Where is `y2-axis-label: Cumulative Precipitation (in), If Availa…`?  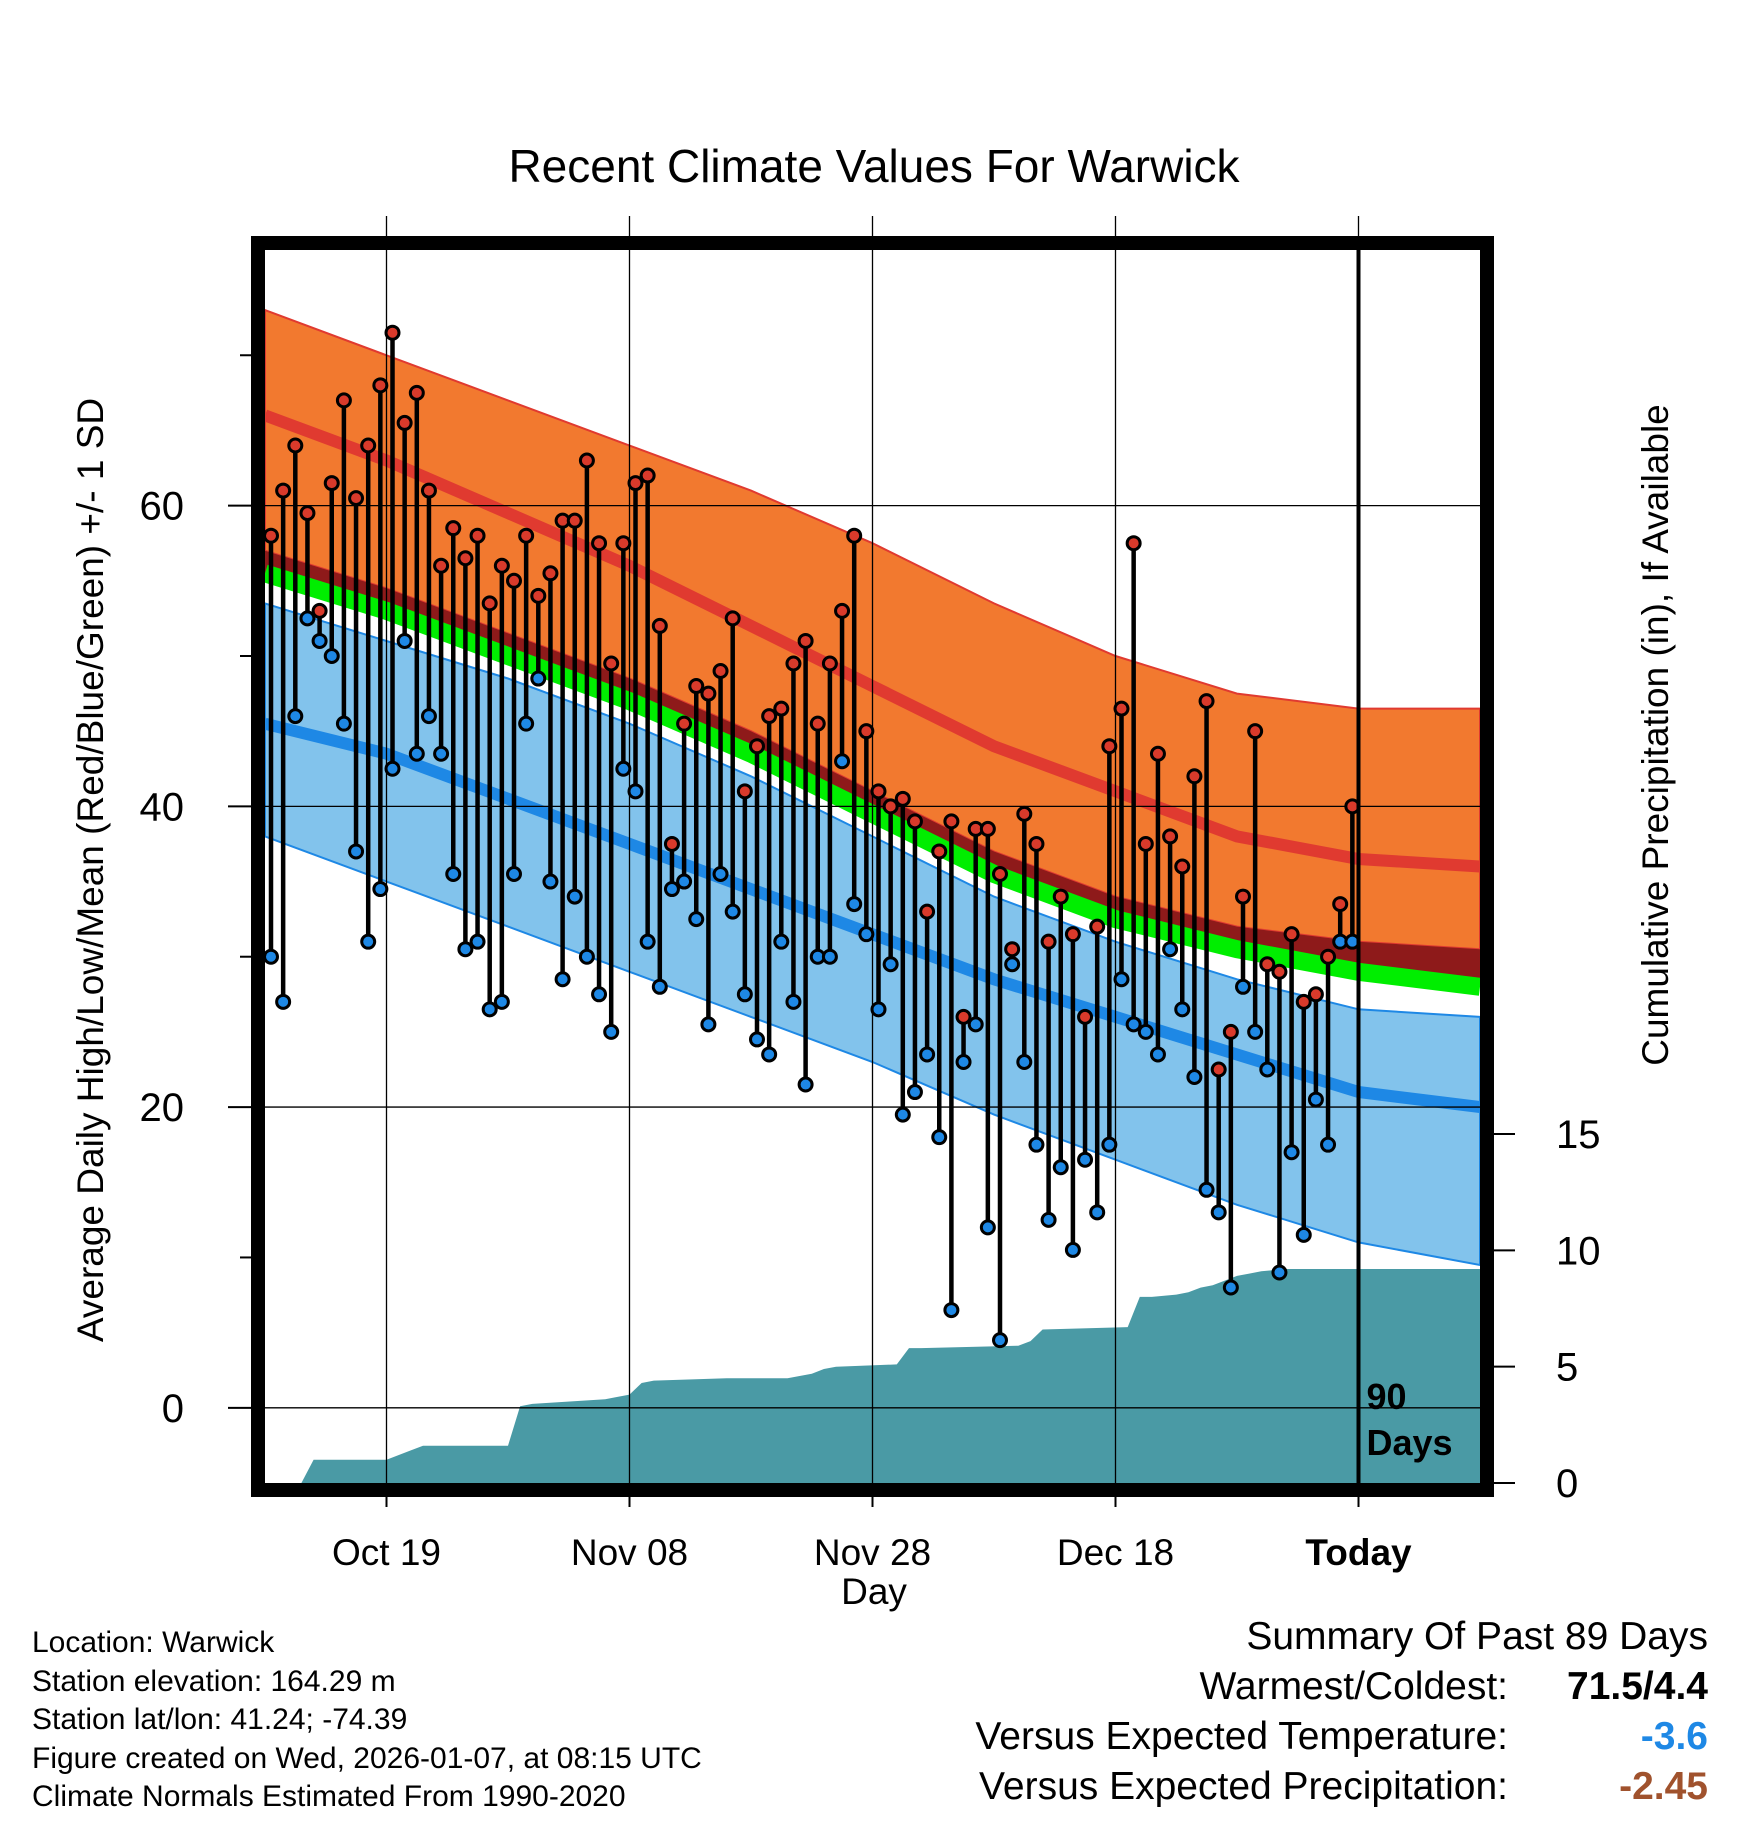 y2-axis-label: Cumulative Precipitation (in), If Availa… is located at coordinates (1655, 735).